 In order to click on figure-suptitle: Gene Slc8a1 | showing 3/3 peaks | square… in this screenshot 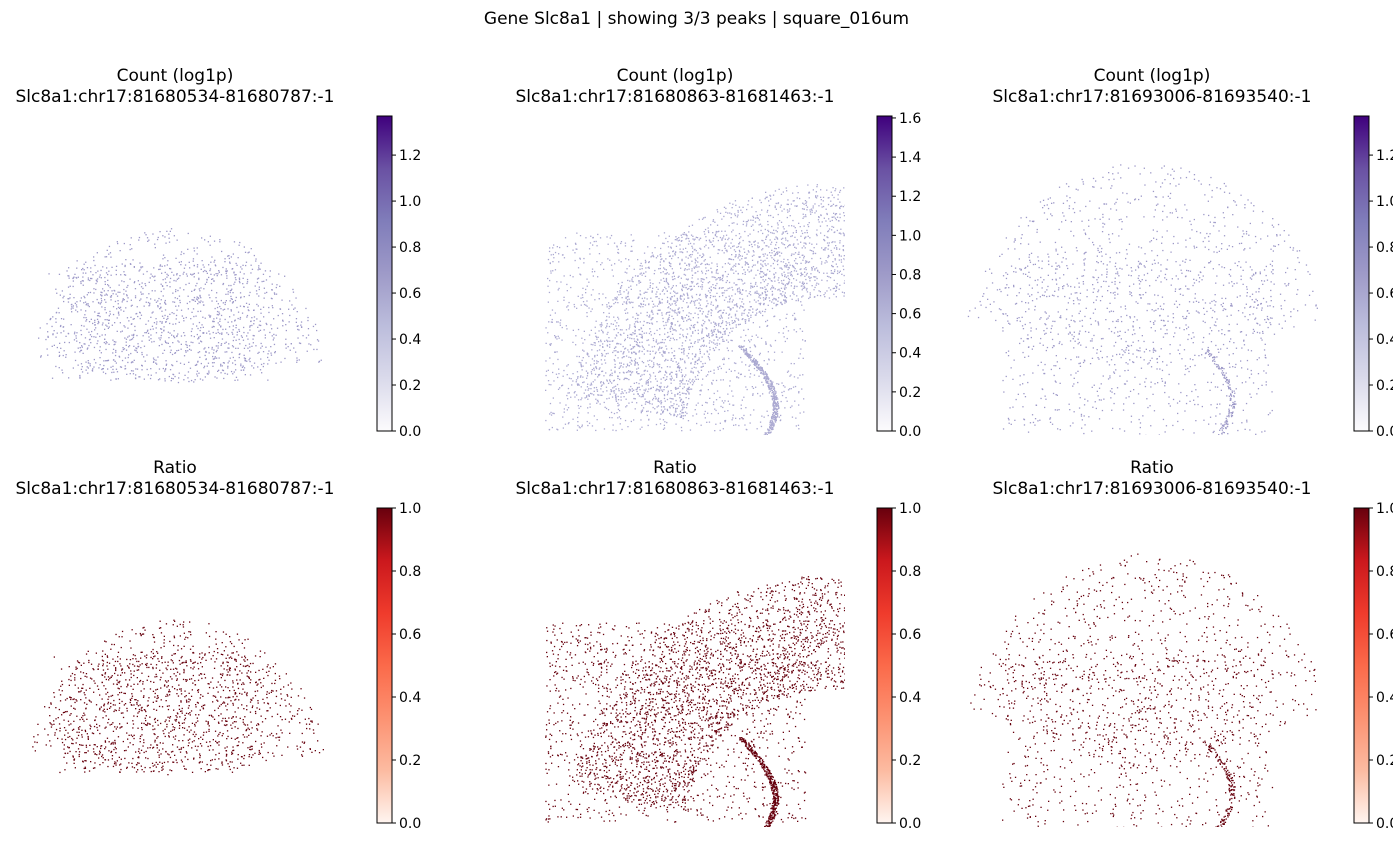, I will do `click(696, 19)`.